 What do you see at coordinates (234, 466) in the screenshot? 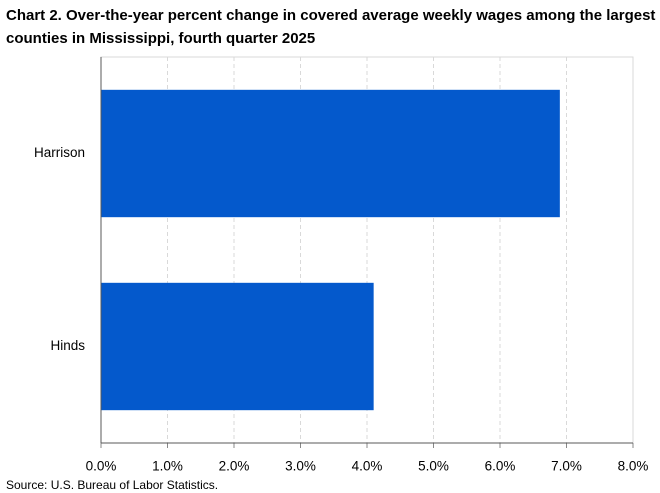
I see `x-tick-label: 2.0%` at bounding box center [234, 466].